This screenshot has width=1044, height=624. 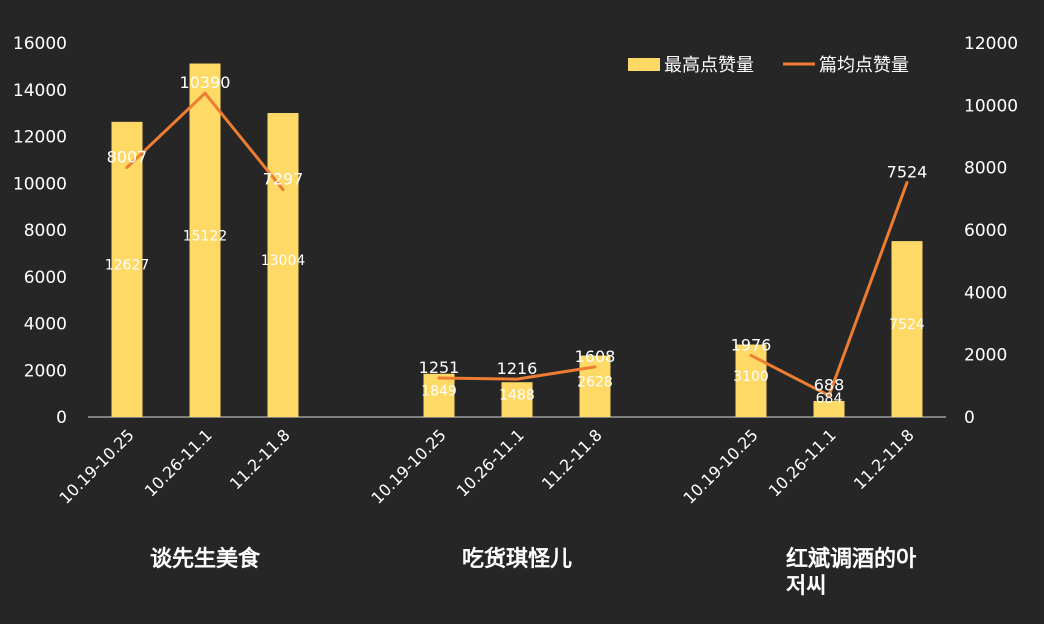 What do you see at coordinates (751, 377) in the screenshot?
I see `bar-value-label: 3100` at bounding box center [751, 377].